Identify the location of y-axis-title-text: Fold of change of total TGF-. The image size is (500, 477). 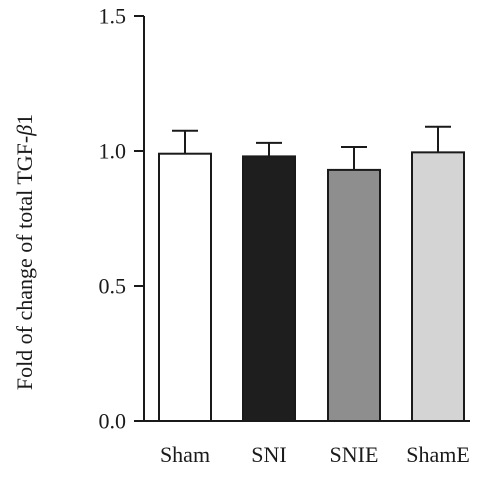
(24, 263).